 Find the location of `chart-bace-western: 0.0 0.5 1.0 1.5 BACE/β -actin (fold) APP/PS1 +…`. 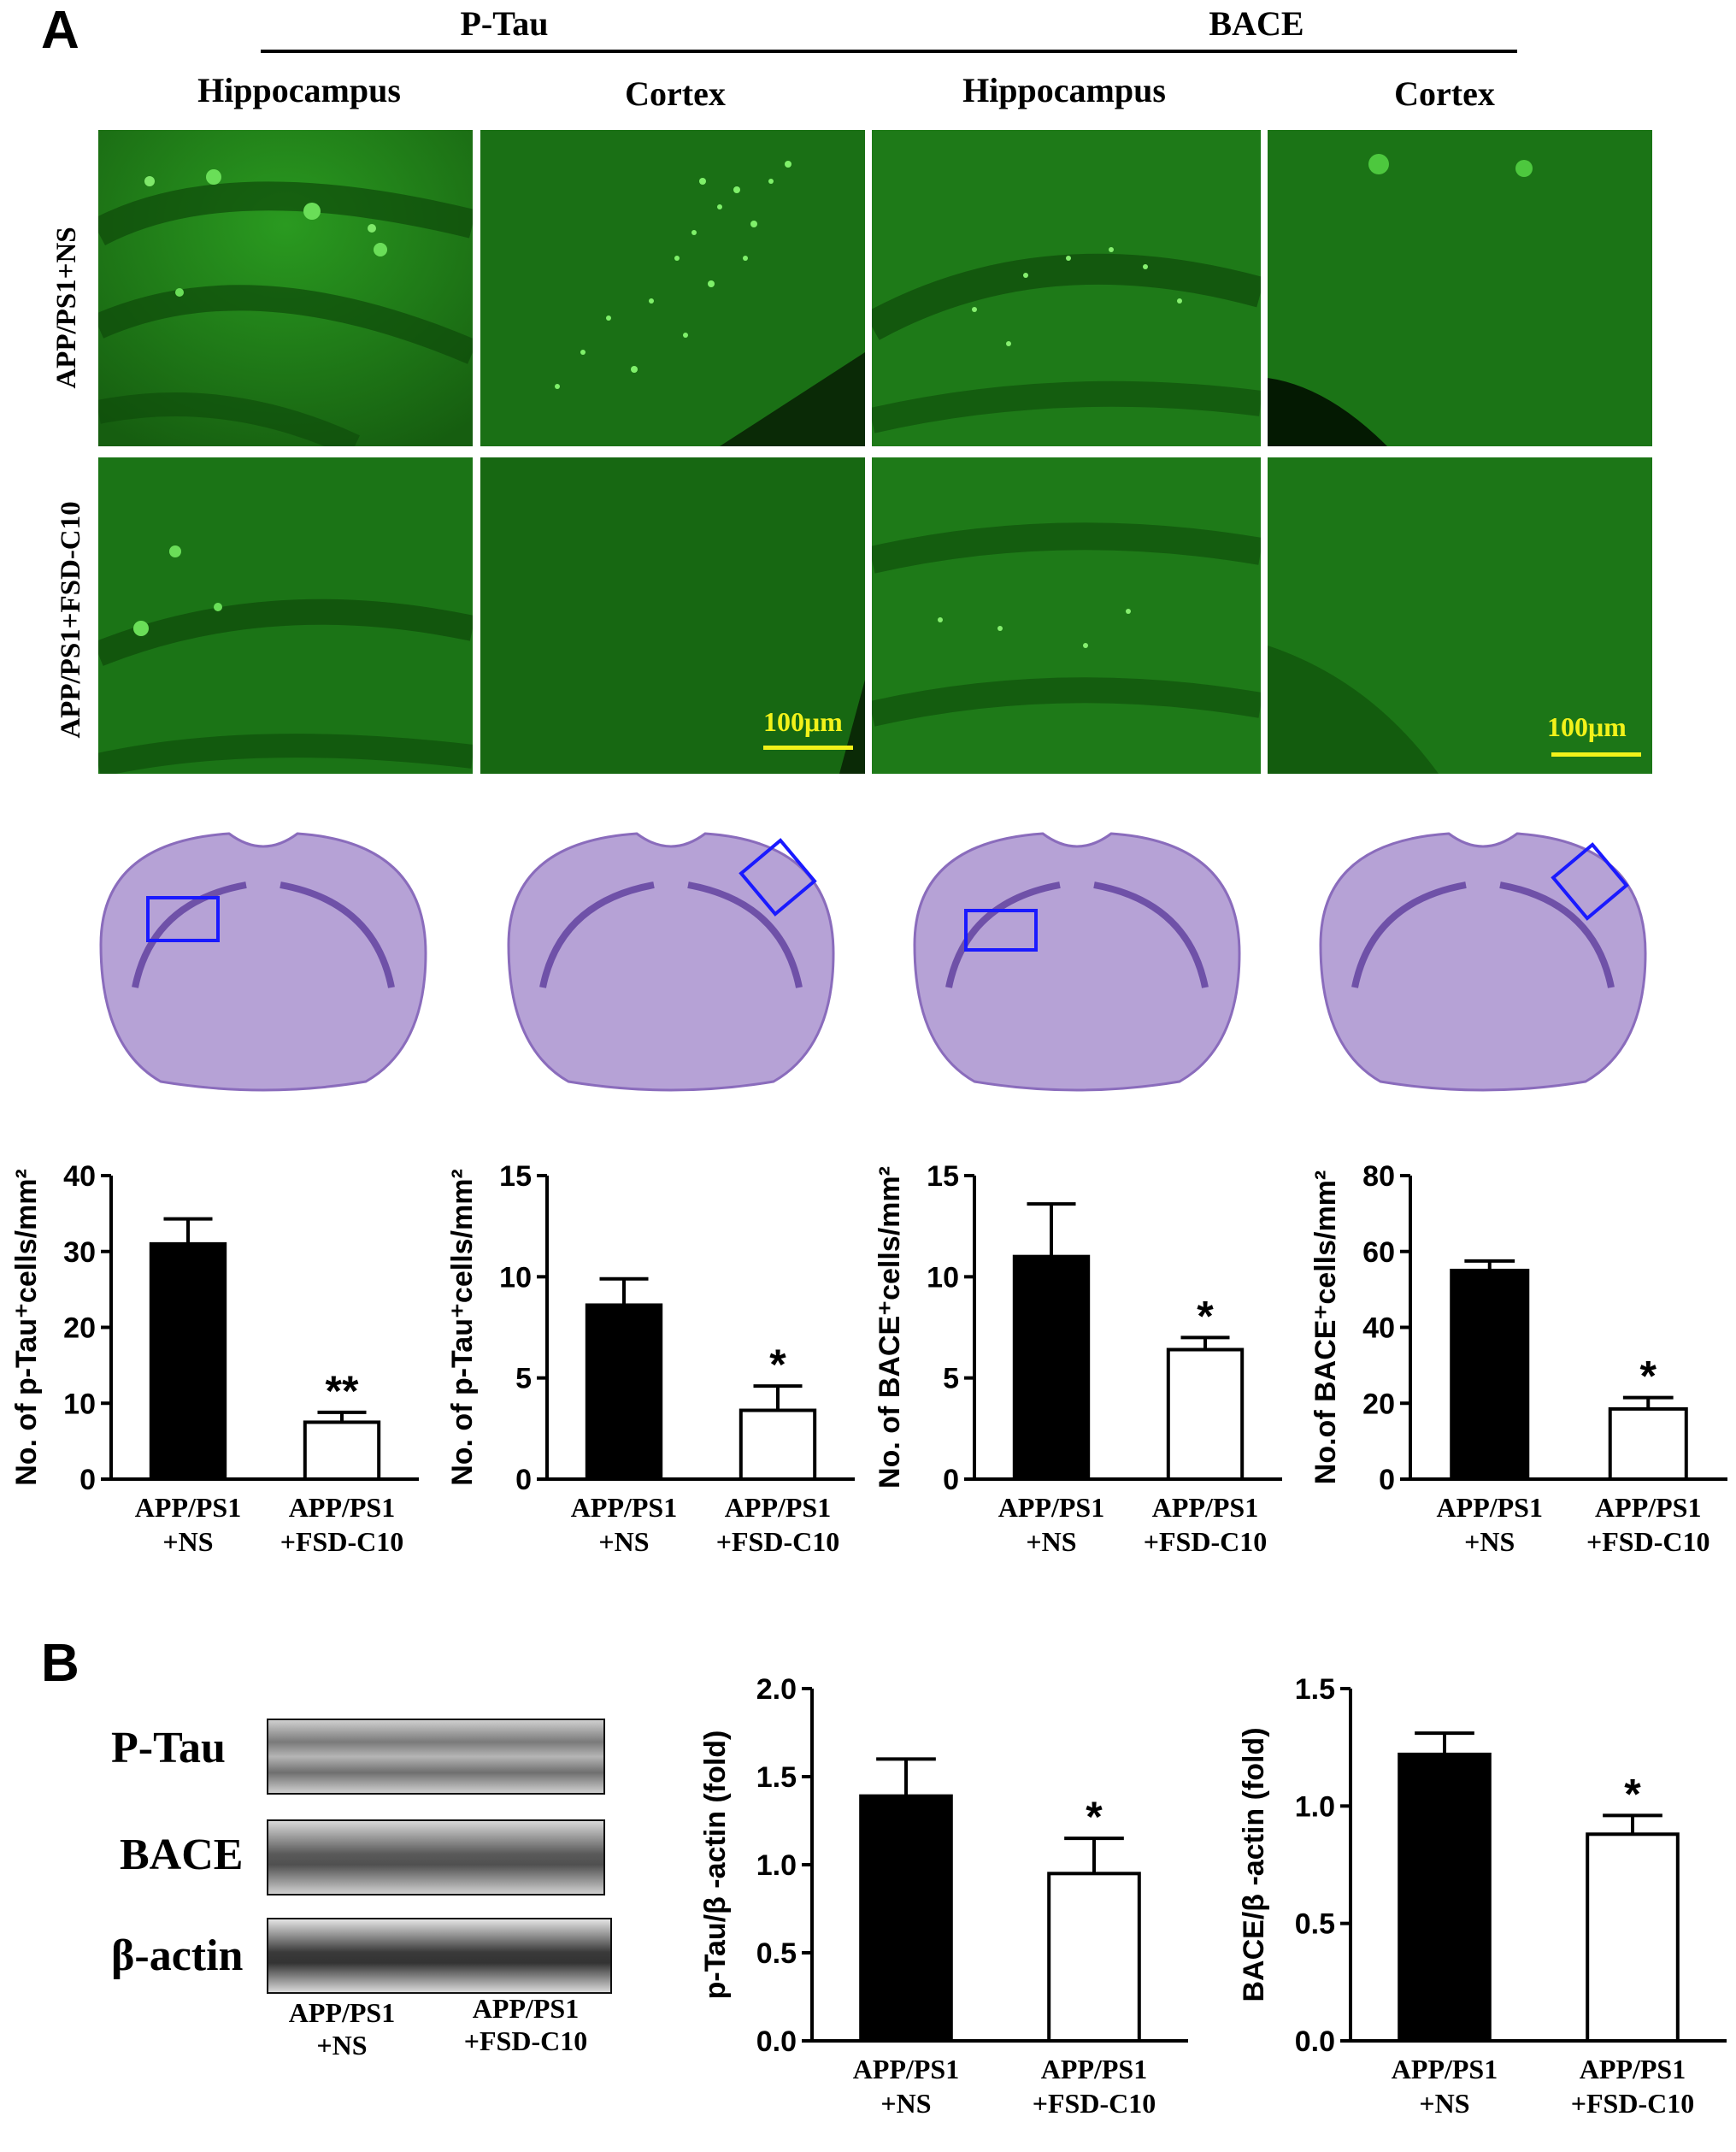

chart-bace-western: 0.0 0.5 1.0 1.5 BACE/β -actin (fold) APP/PS1 +… is located at coordinates (1482, 1896).